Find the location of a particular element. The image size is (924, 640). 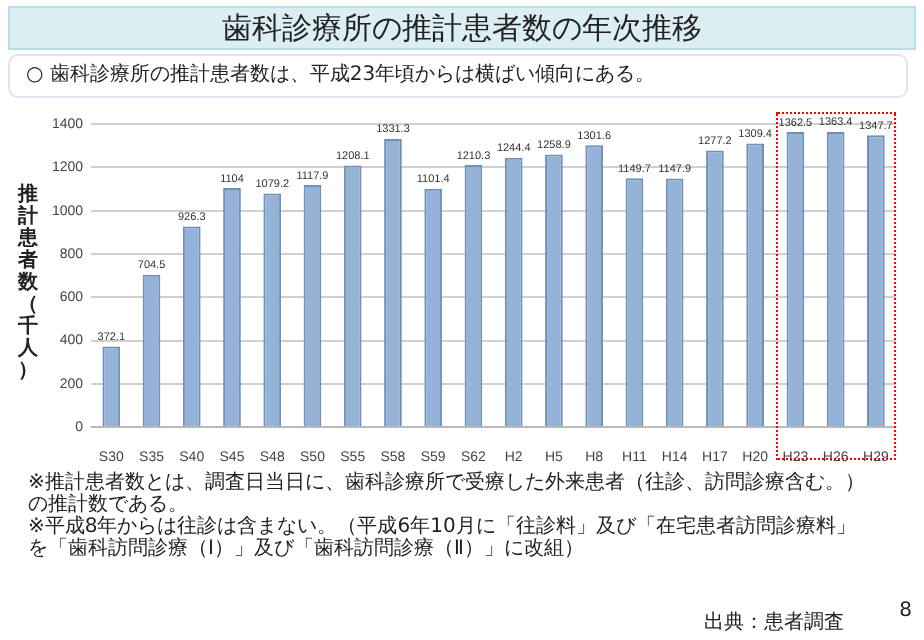

source-note: 出典：患者調査 is located at coordinates (774, 622).